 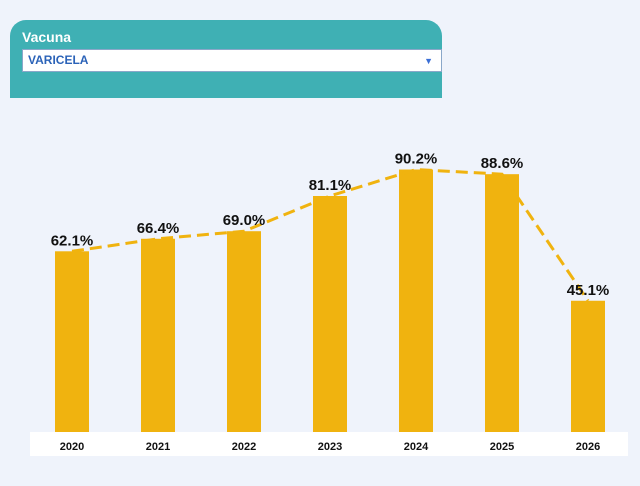 What do you see at coordinates (158, 335) in the screenshot?
I see `bar-2021` at bounding box center [158, 335].